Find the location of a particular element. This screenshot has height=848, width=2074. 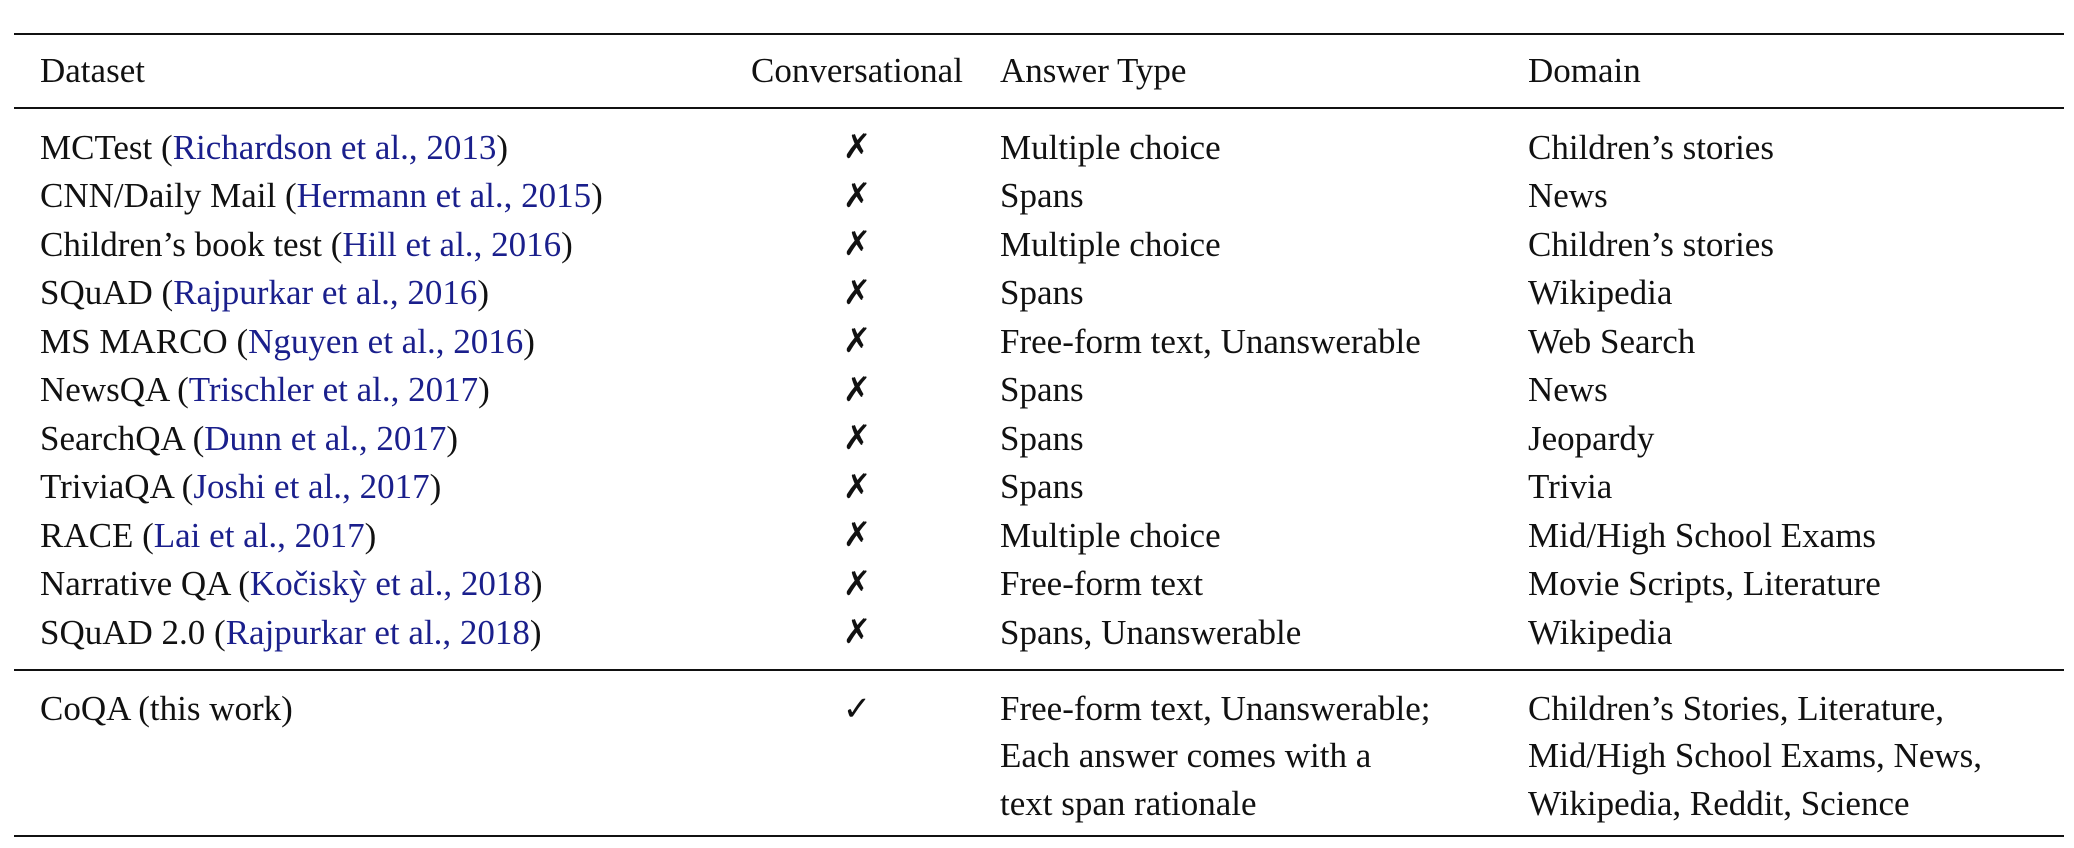

citation-authors: Kočiskỳ et al. is located at coordinates (346, 583).